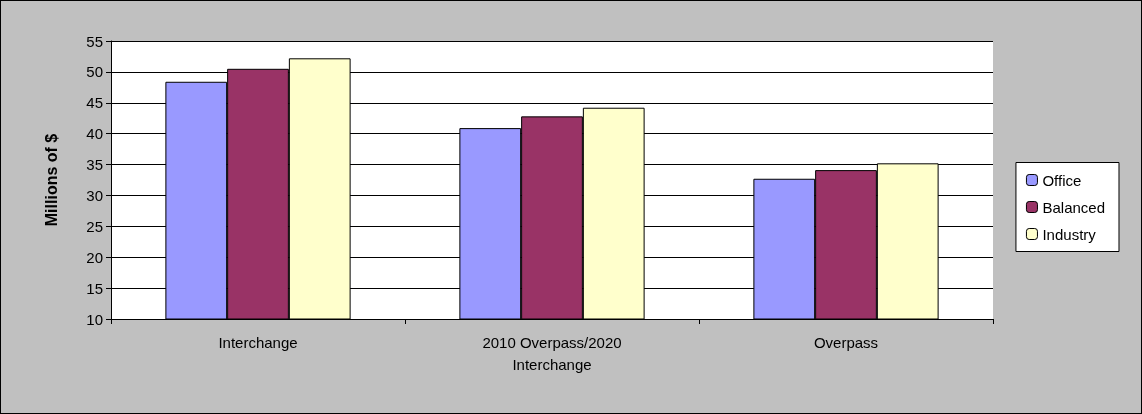 The image size is (1142, 414). Describe the element at coordinates (94, 165) in the screenshot. I see `y-tick-label: 35` at that location.